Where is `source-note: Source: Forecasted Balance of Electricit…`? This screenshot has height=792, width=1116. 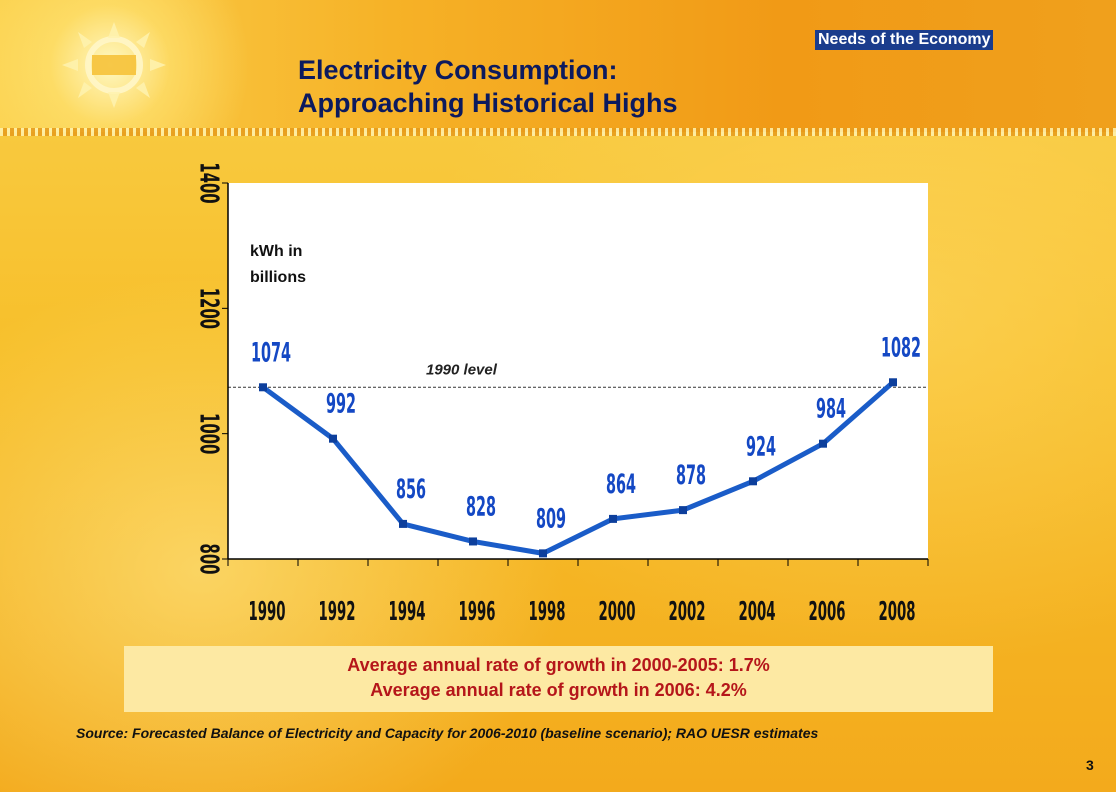 source-note: Source: Forecasted Balance of Electricit… is located at coordinates (447, 733).